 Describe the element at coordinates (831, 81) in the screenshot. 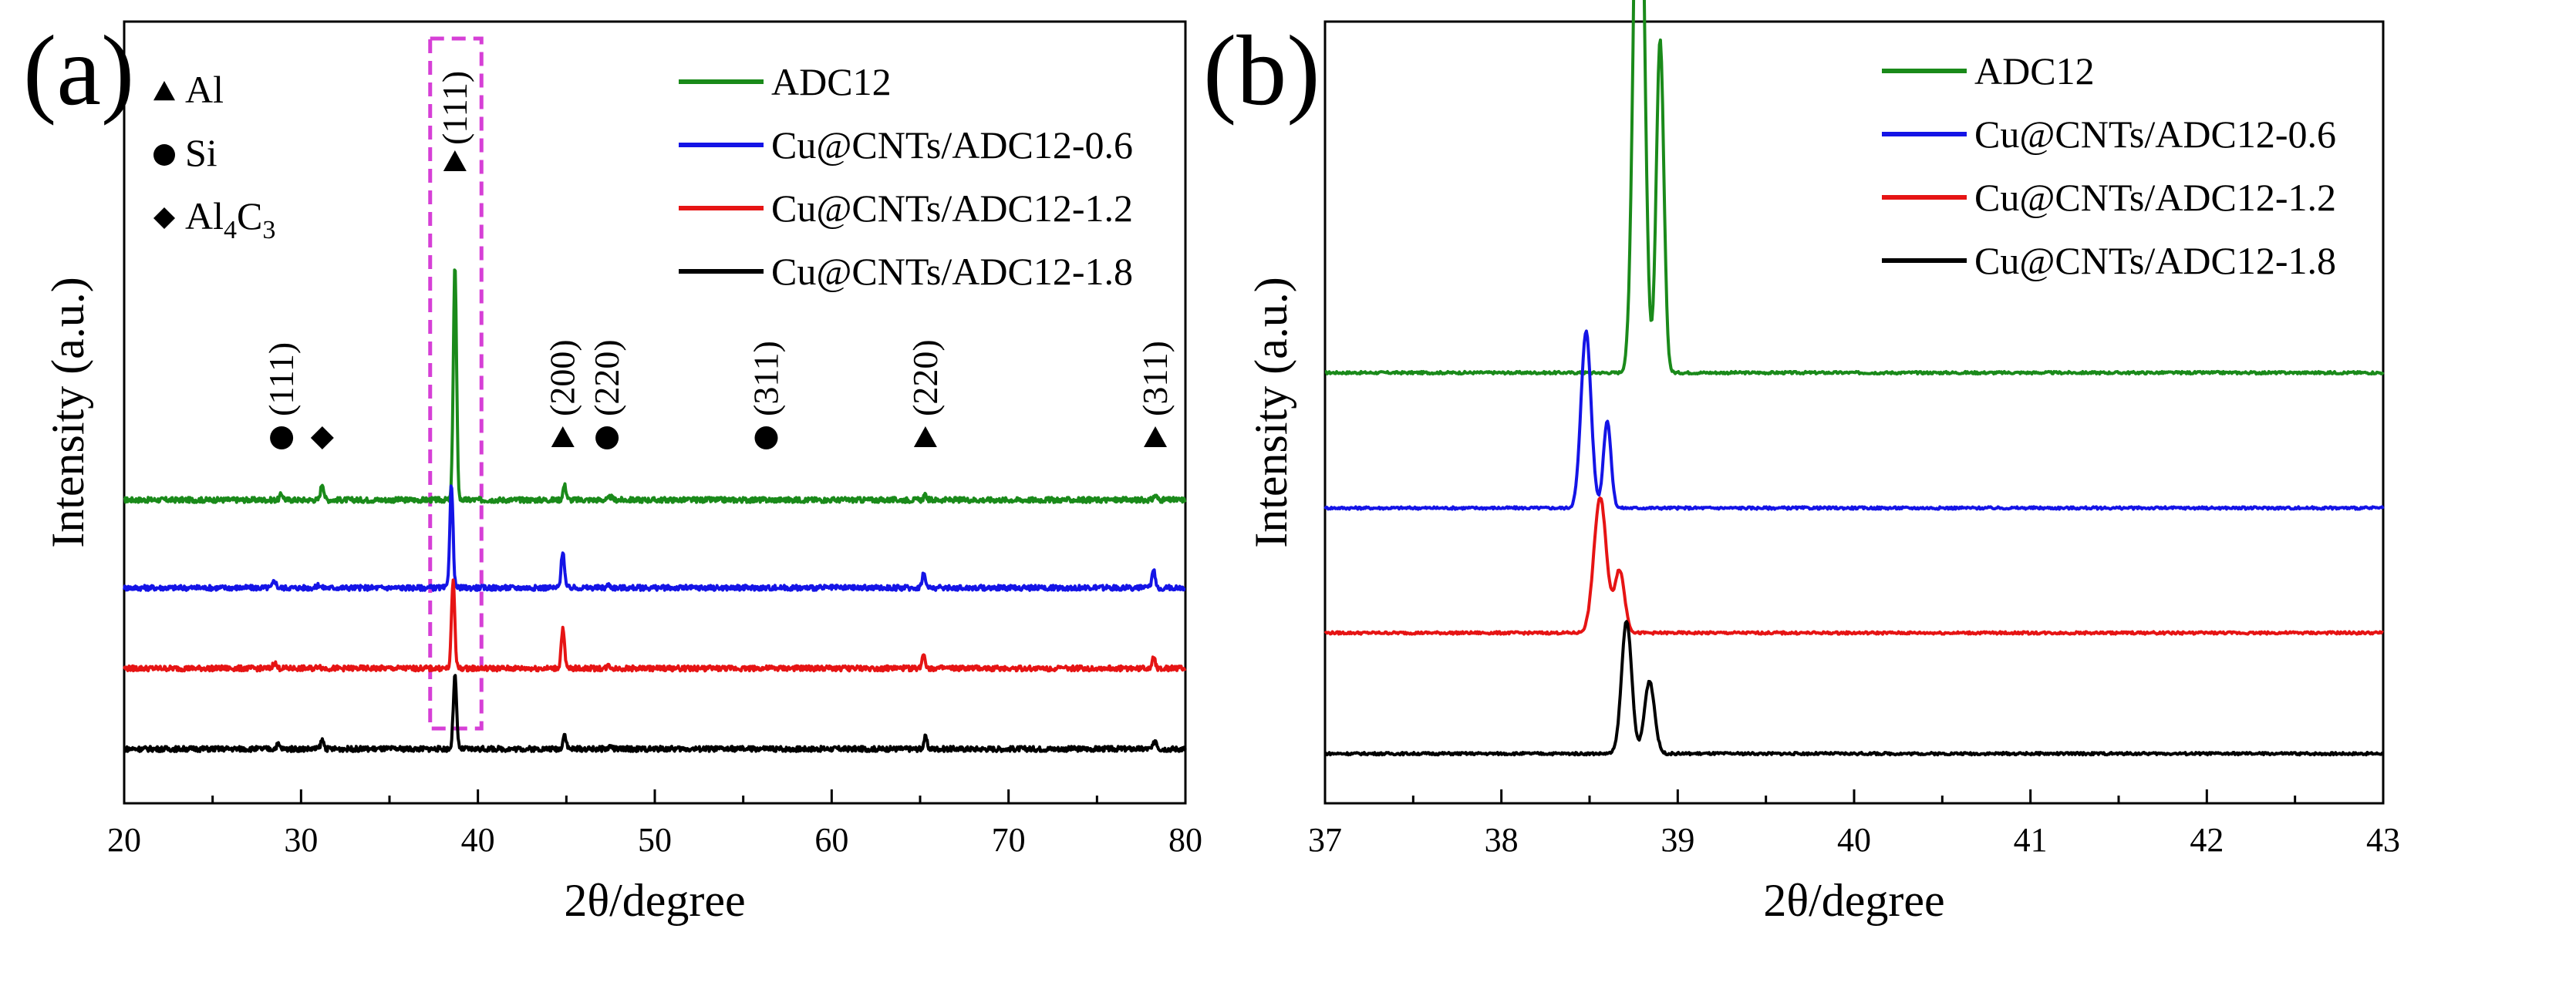

I see `panel-a-legend-label: ADC12` at that location.